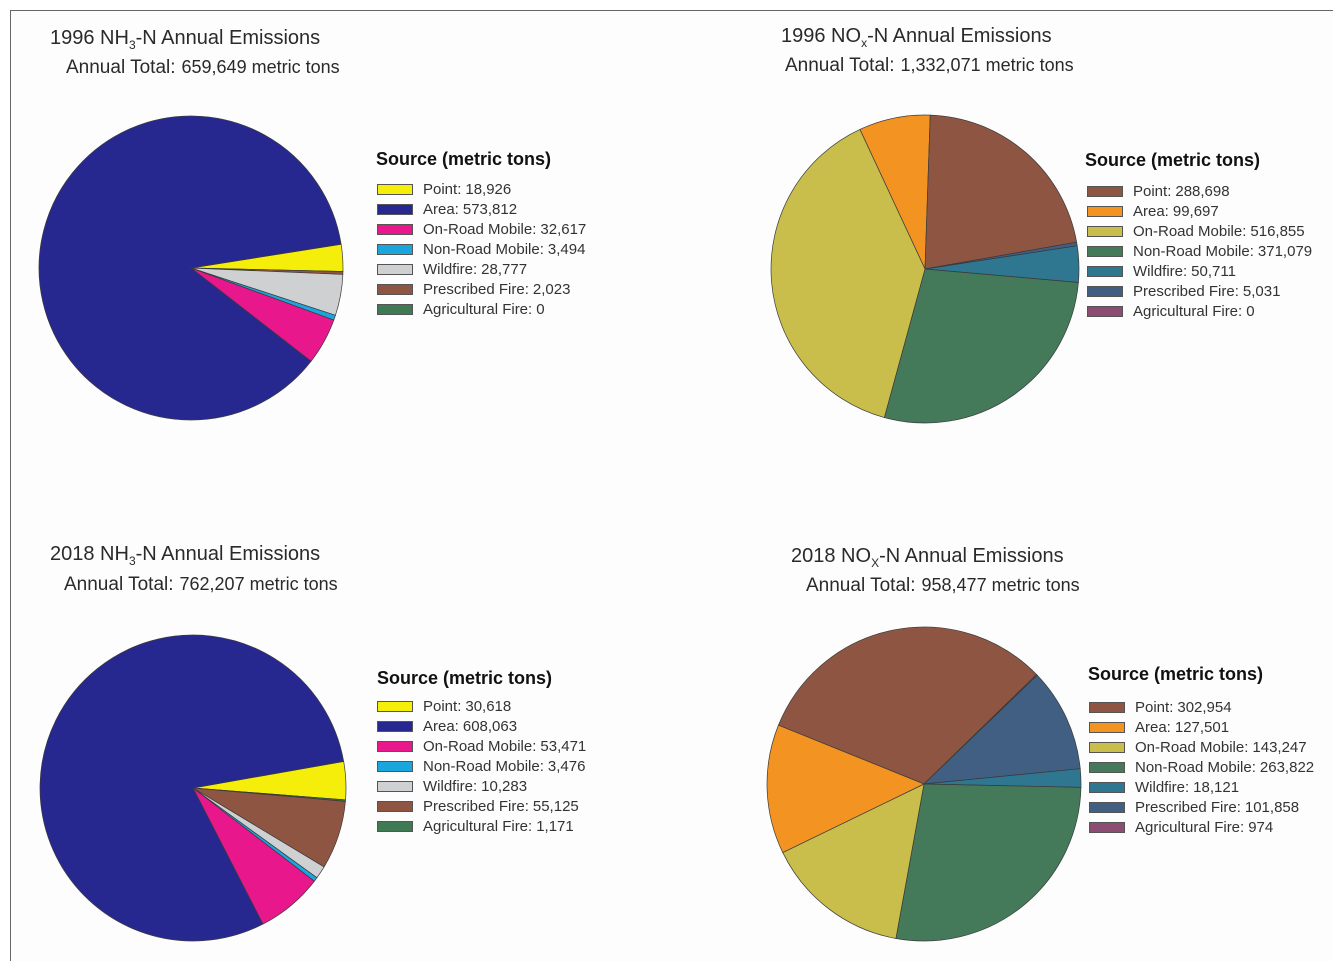 The height and width of the screenshot is (961, 1333). Describe the element at coordinates (1176, 212) in the screenshot. I see `legend-label: Area: 99,697` at that location.